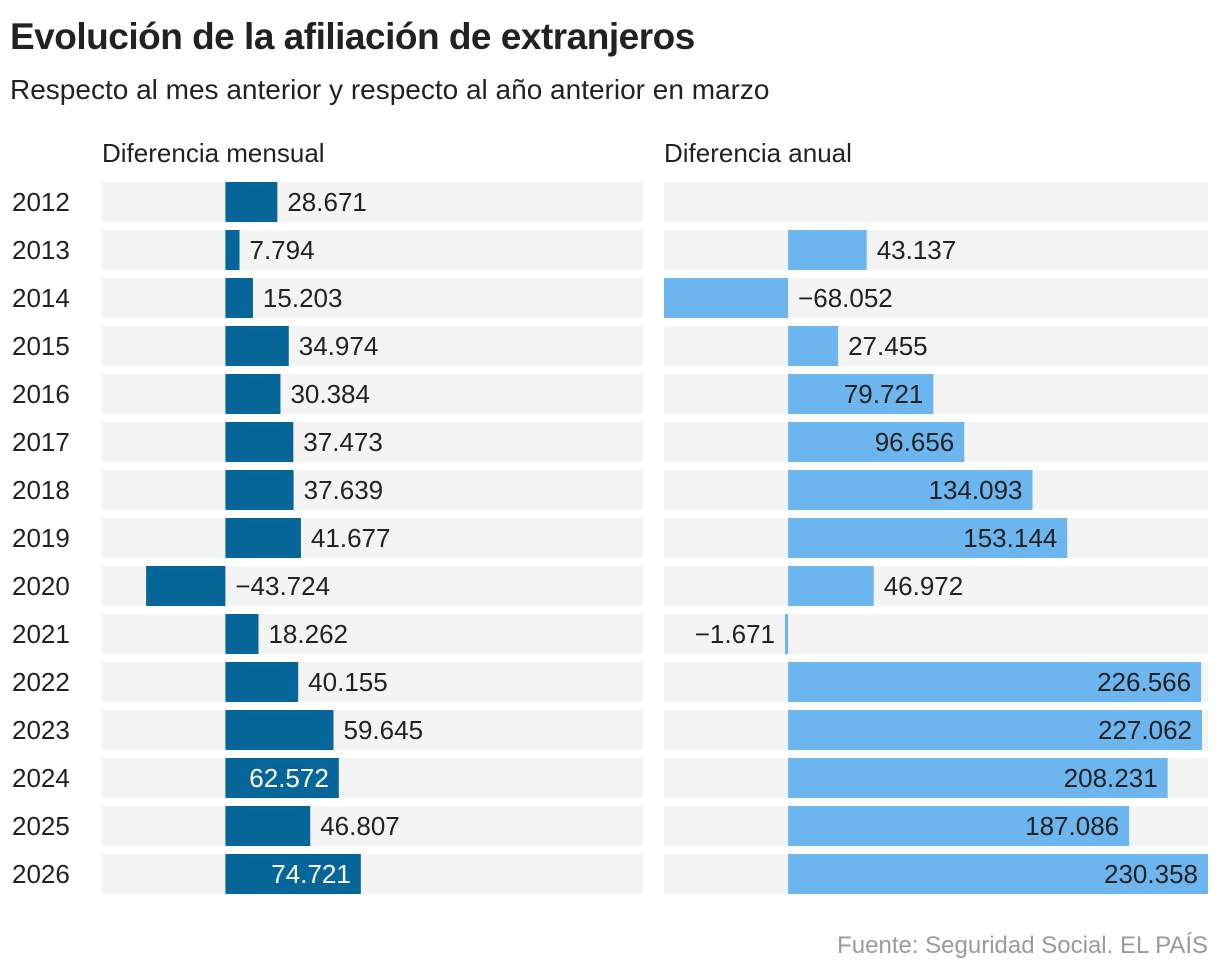 The width and height of the screenshot is (1220, 978). What do you see at coordinates (884, 394) in the screenshot?
I see `value-label: 79.721` at bounding box center [884, 394].